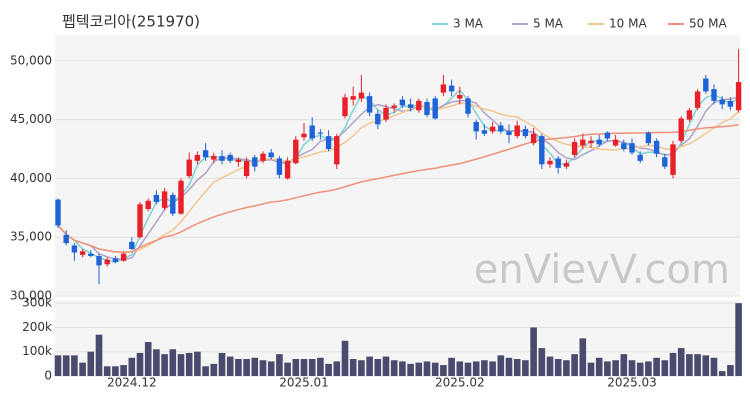 This screenshot has height=400, width=750. I want to click on y-tick-label: 30,000, so click(31, 296).